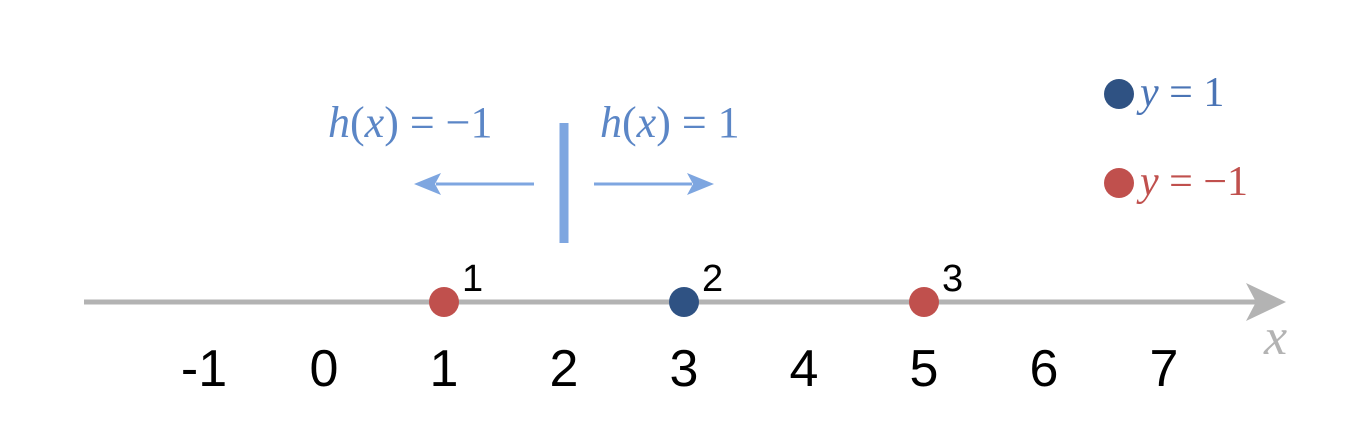  What do you see at coordinates (1119, 94) in the screenshot?
I see `legend-marker-positive` at bounding box center [1119, 94].